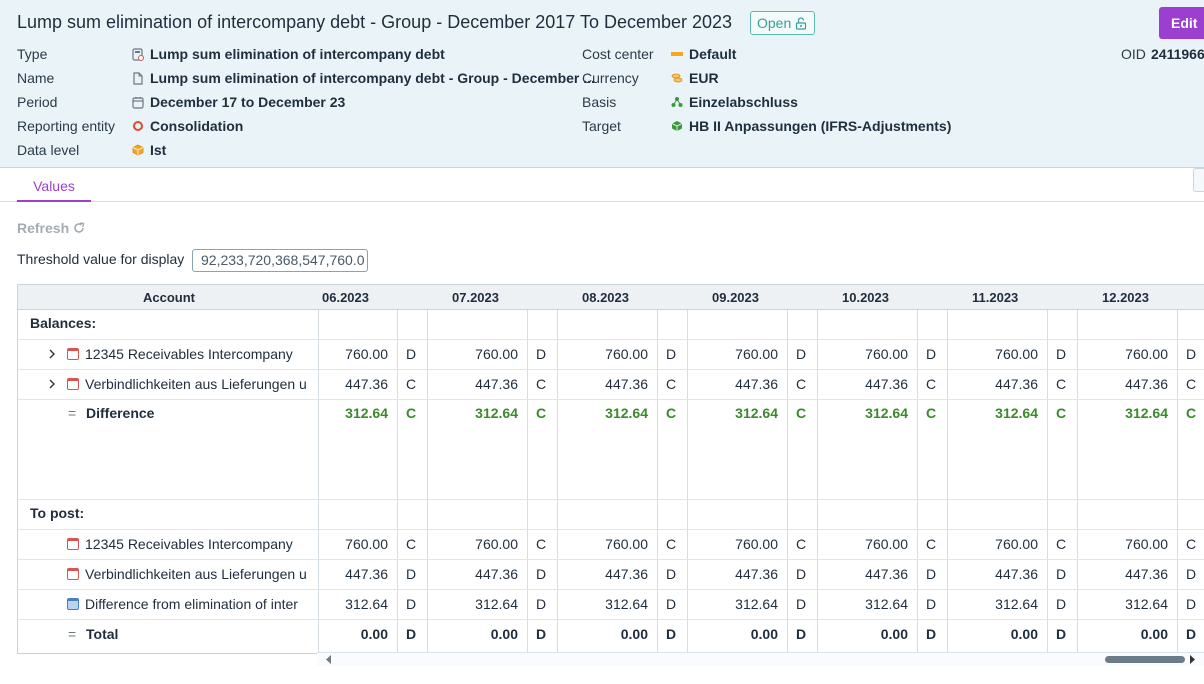 The width and height of the screenshot is (1204, 684). Describe the element at coordinates (599, 102) in the screenshot. I see `basis-label: Basis` at that location.